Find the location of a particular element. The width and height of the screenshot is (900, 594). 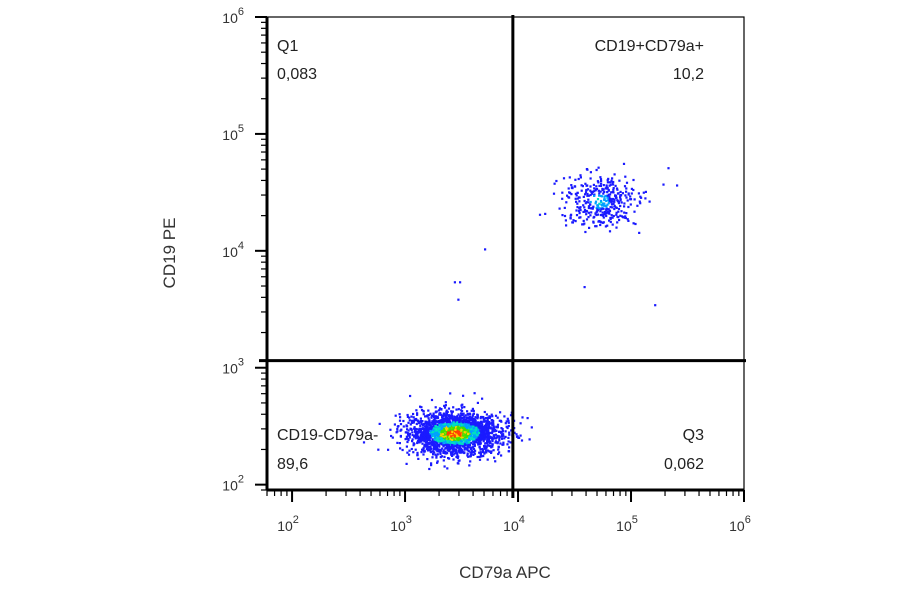

x-axis-ticks: 102 103 104 105 106 is located at coordinates (508, 512).